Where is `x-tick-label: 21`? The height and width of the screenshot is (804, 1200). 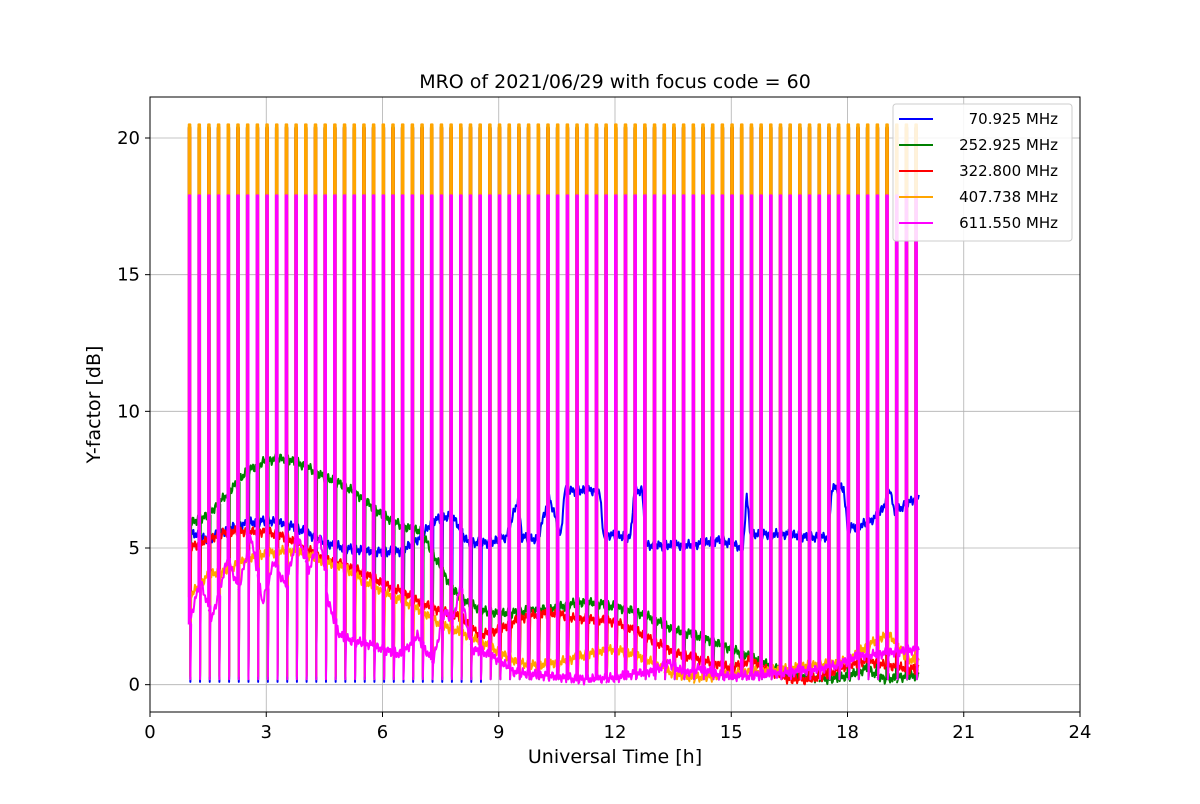 x-tick-label: 21 is located at coordinates (963, 732).